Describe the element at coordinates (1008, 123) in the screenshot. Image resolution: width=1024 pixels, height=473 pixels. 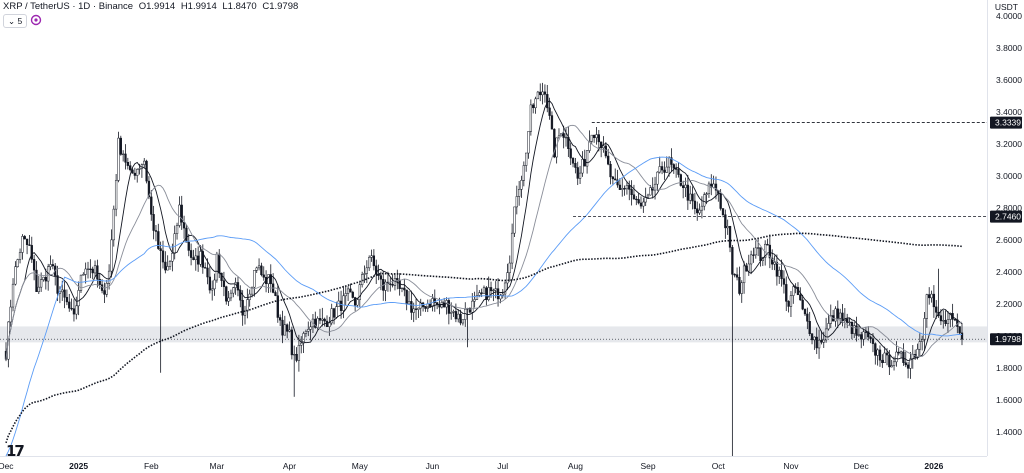
I see `price-label-text: 3.3339` at that location.